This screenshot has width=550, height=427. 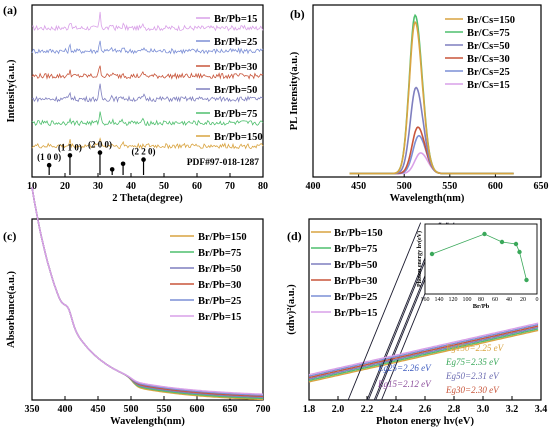 What do you see at coordinates (263, 409) in the screenshot?
I see `x-tick-label: 700` at bounding box center [263, 409].